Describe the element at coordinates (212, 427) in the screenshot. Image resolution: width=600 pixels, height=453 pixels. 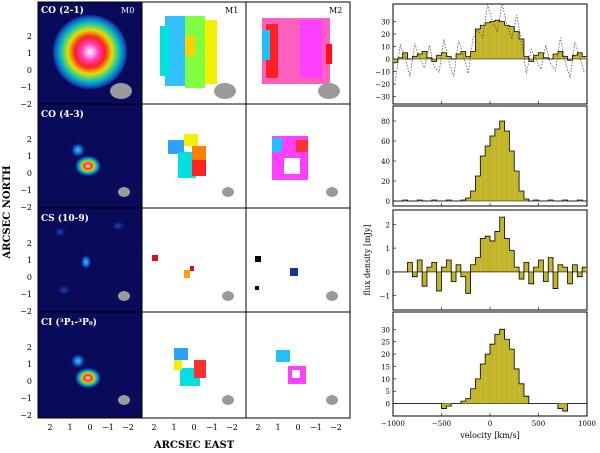
I see `x-tick: −1` at that location.